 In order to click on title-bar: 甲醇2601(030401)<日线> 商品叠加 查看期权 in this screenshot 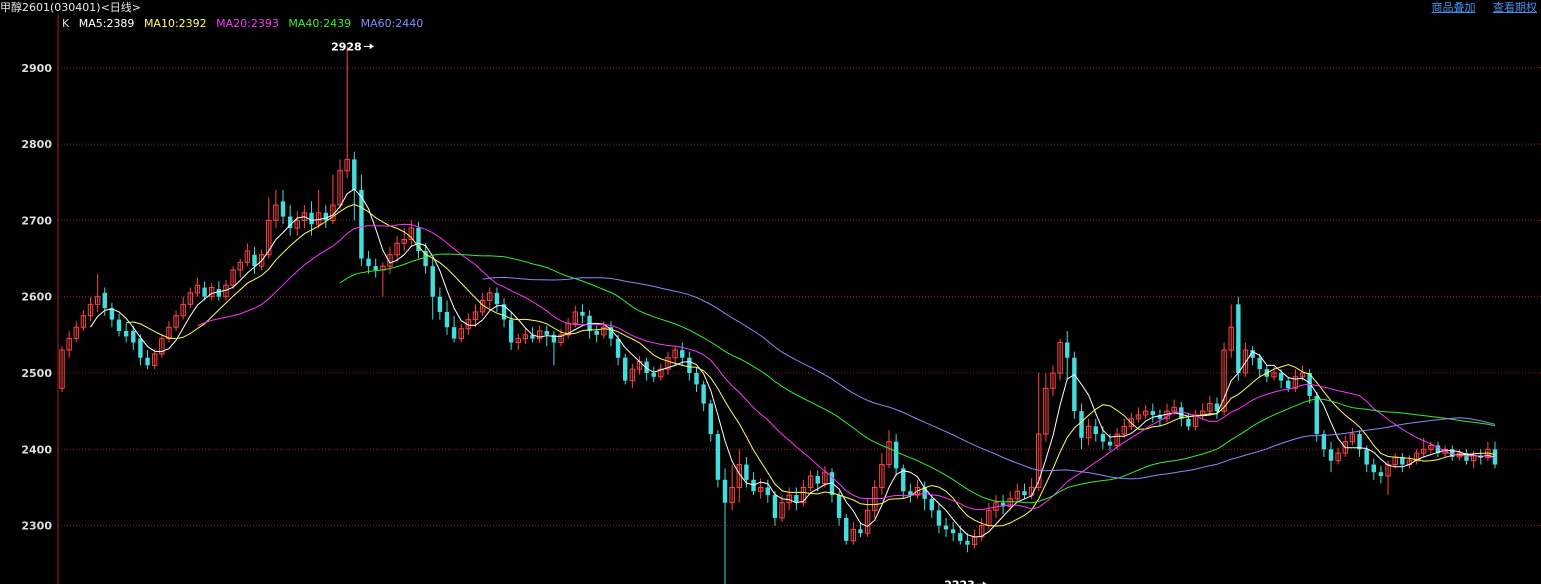, I will do `click(770, 7)`.